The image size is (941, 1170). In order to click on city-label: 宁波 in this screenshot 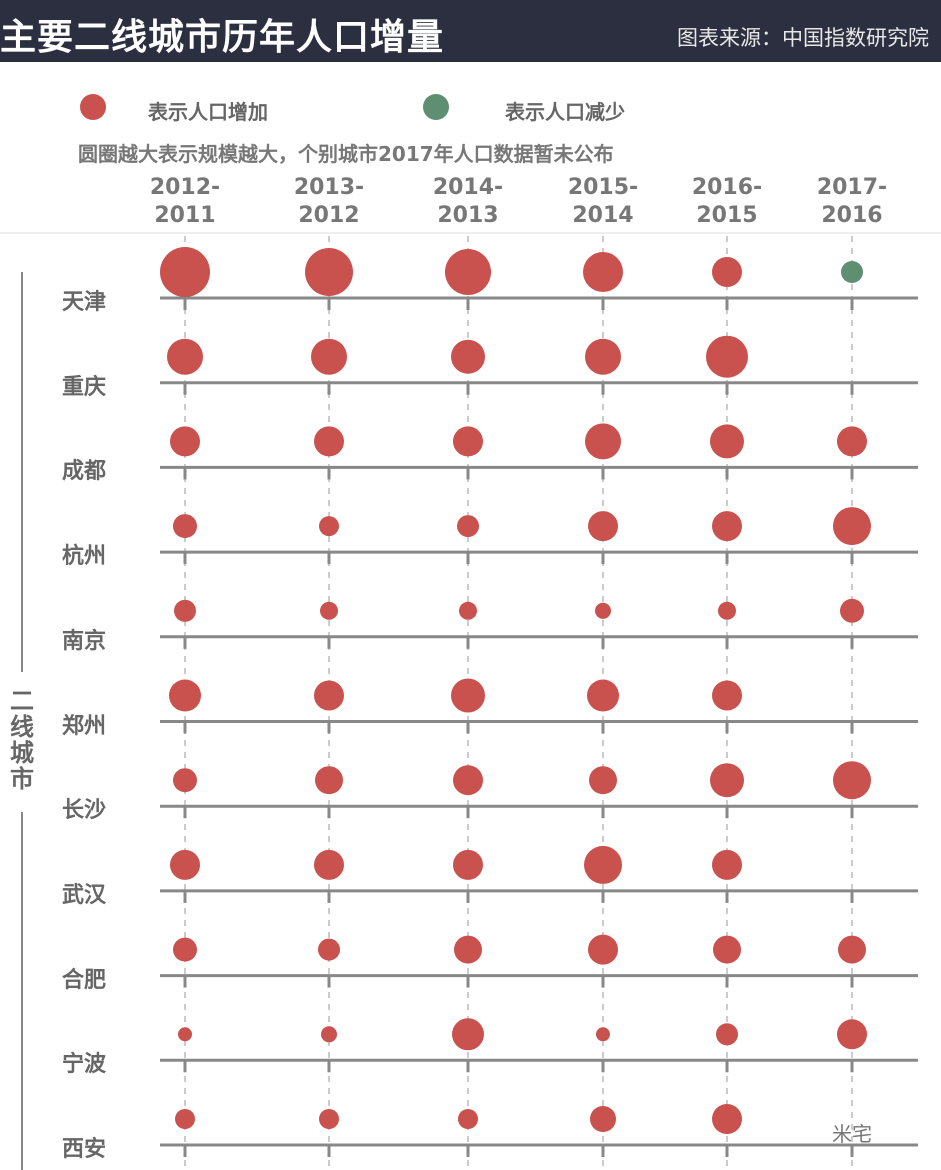, I will do `click(84, 1065)`.